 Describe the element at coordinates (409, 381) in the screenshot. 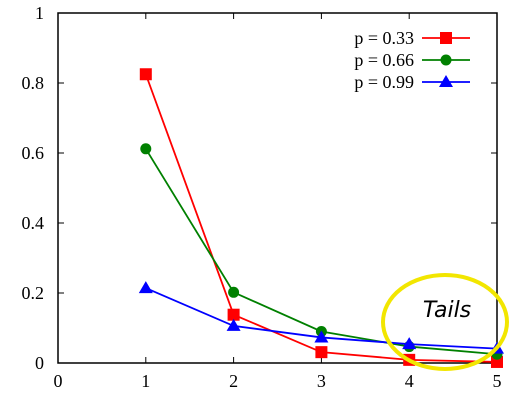

I see `x-tick-label: 4` at that location.